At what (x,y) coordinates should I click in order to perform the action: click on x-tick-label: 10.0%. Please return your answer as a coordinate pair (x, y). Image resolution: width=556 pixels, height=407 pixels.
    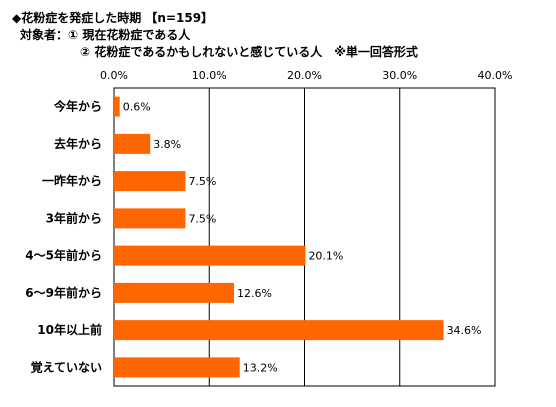
    Looking at the image, I should click on (209, 75).